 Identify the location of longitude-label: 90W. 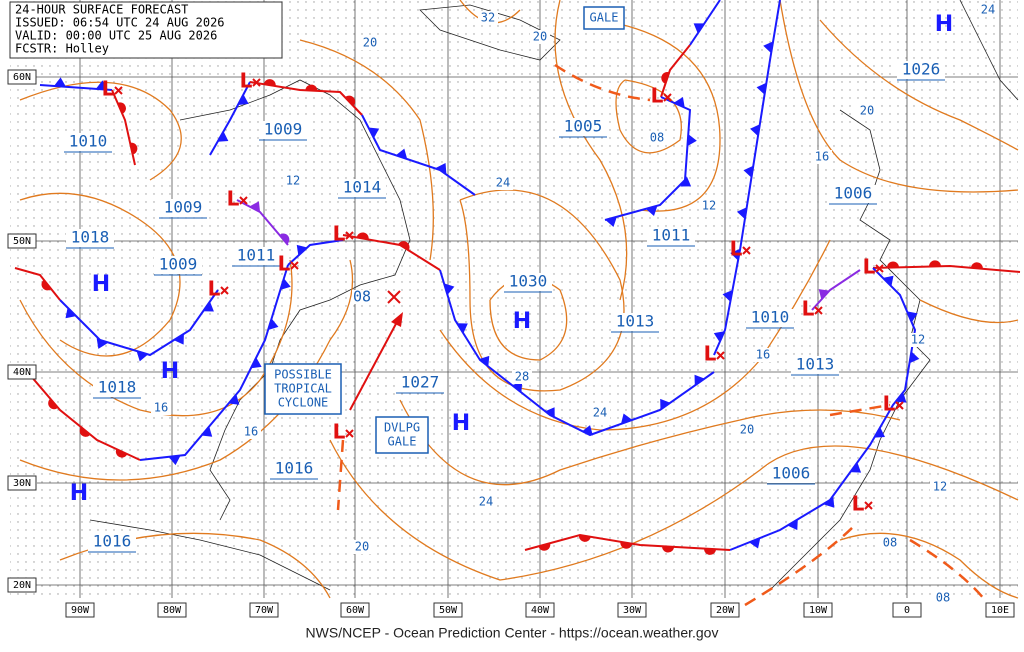
(80, 610).